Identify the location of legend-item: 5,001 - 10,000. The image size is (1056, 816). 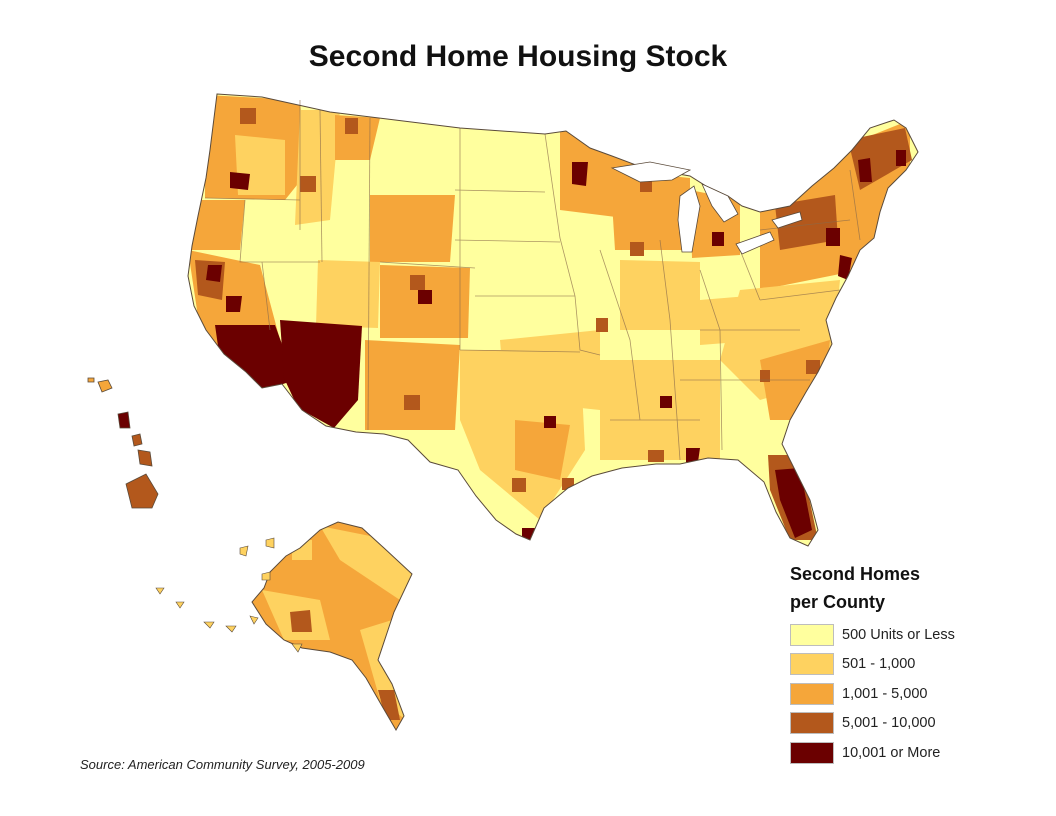
(910, 724).